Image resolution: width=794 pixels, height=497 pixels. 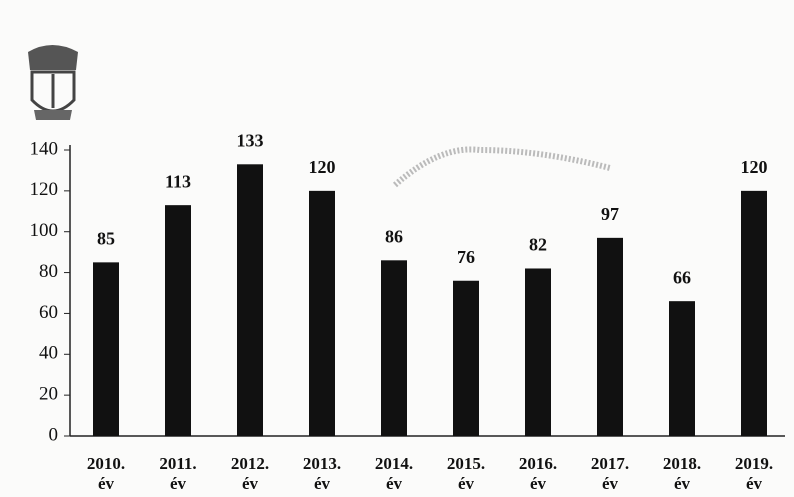 What do you see at coordinates (250, 473) in the screenshot?
I see `x-tick-label: 2012. év` at bounding box center [250, 473].